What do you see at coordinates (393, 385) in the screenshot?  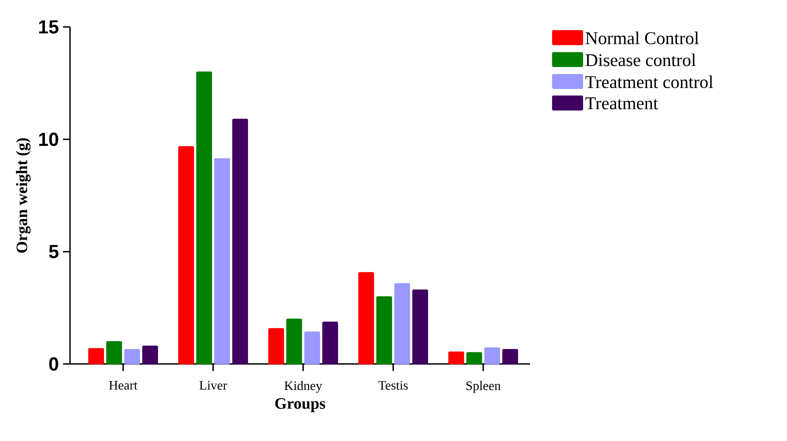 I see `x-tick-label: Testis` at bounding box center [393, 385].